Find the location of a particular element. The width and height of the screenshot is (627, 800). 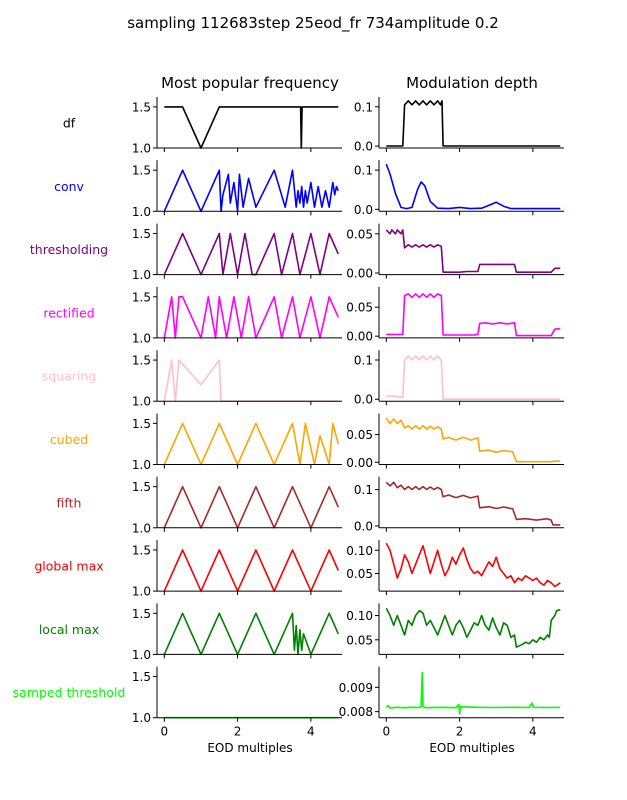

depth-panel-rectified-ytick-label: 0.05 is located at coordinates (359, 308).